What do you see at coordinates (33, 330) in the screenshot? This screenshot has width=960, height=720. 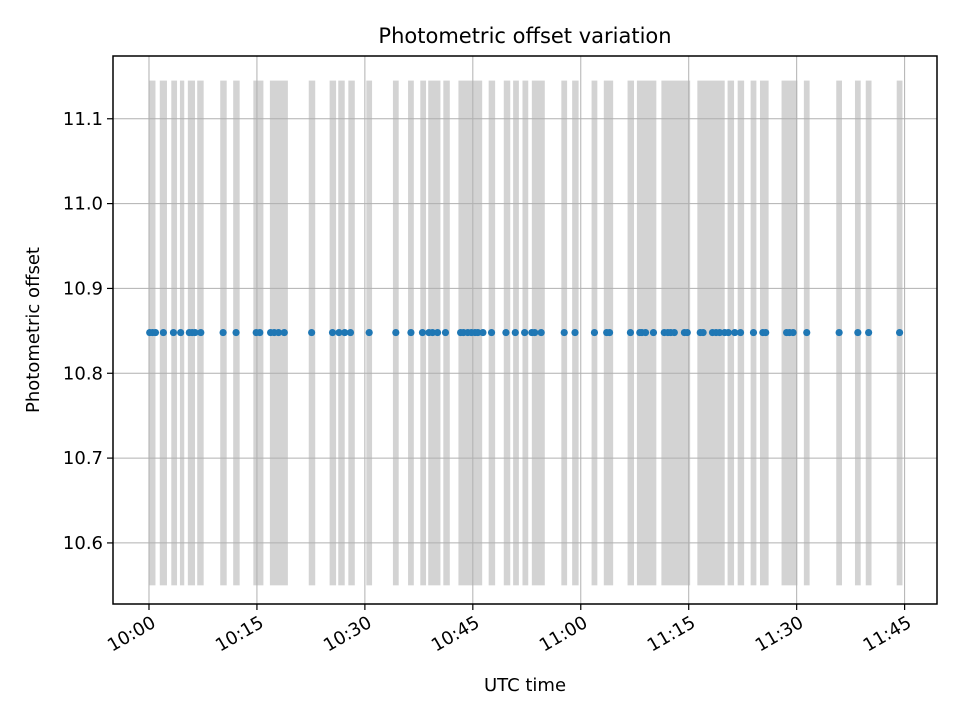 I see `y-axis-label: Photometric offset` at bounding box center [33, 330].